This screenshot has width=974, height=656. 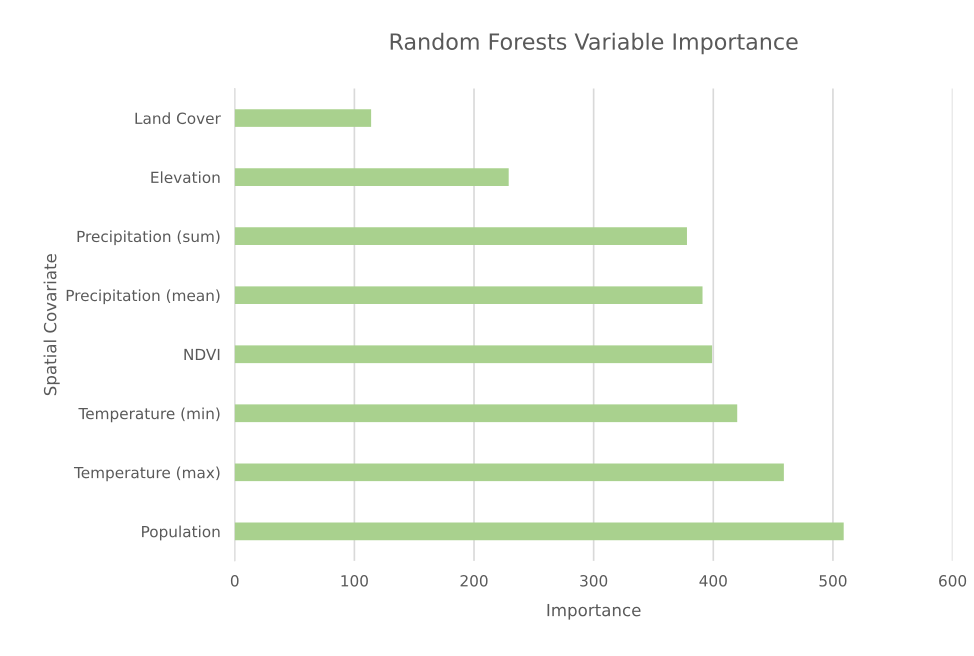 I want to click on x-tick-label: 400, so click(x=713, y=581).